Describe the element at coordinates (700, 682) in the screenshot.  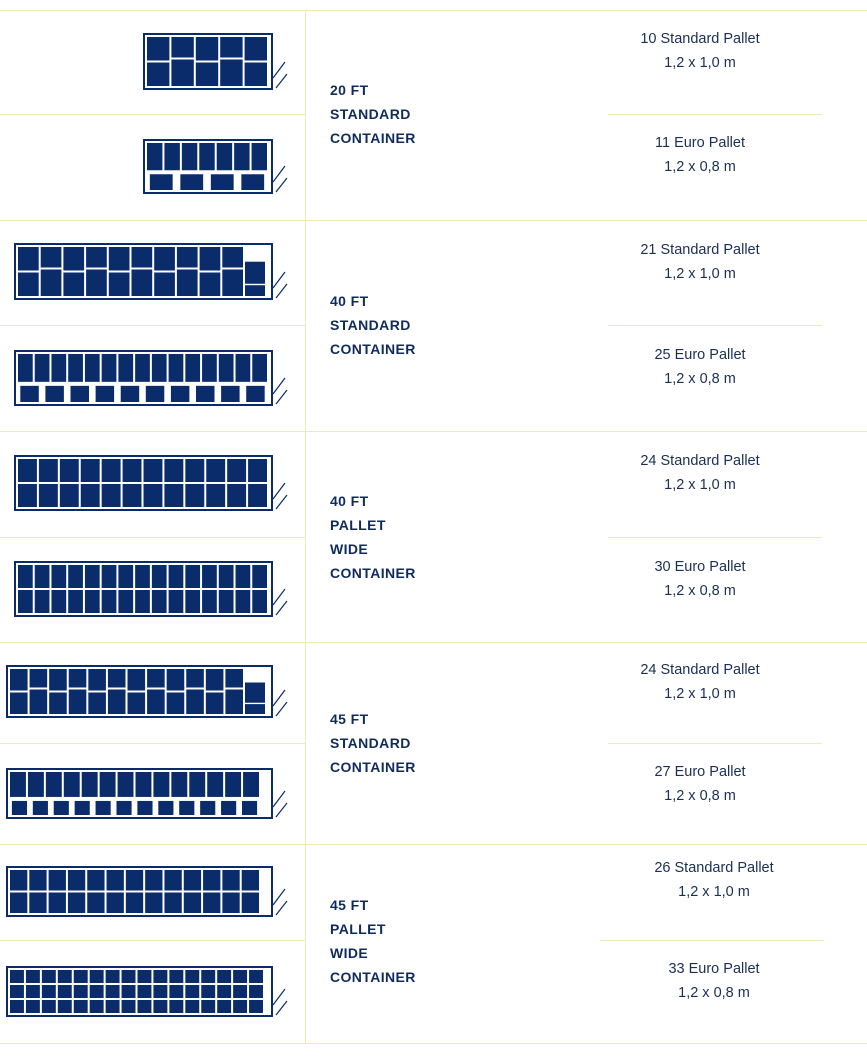
I see `pallet-spec: 24 Standard Pallet 1,2 x 1,0 m` at that location.